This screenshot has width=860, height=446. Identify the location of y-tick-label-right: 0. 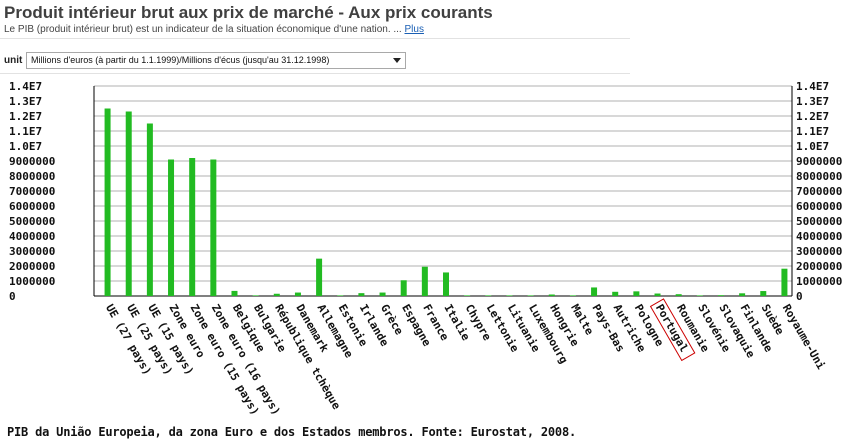
(799, 296).